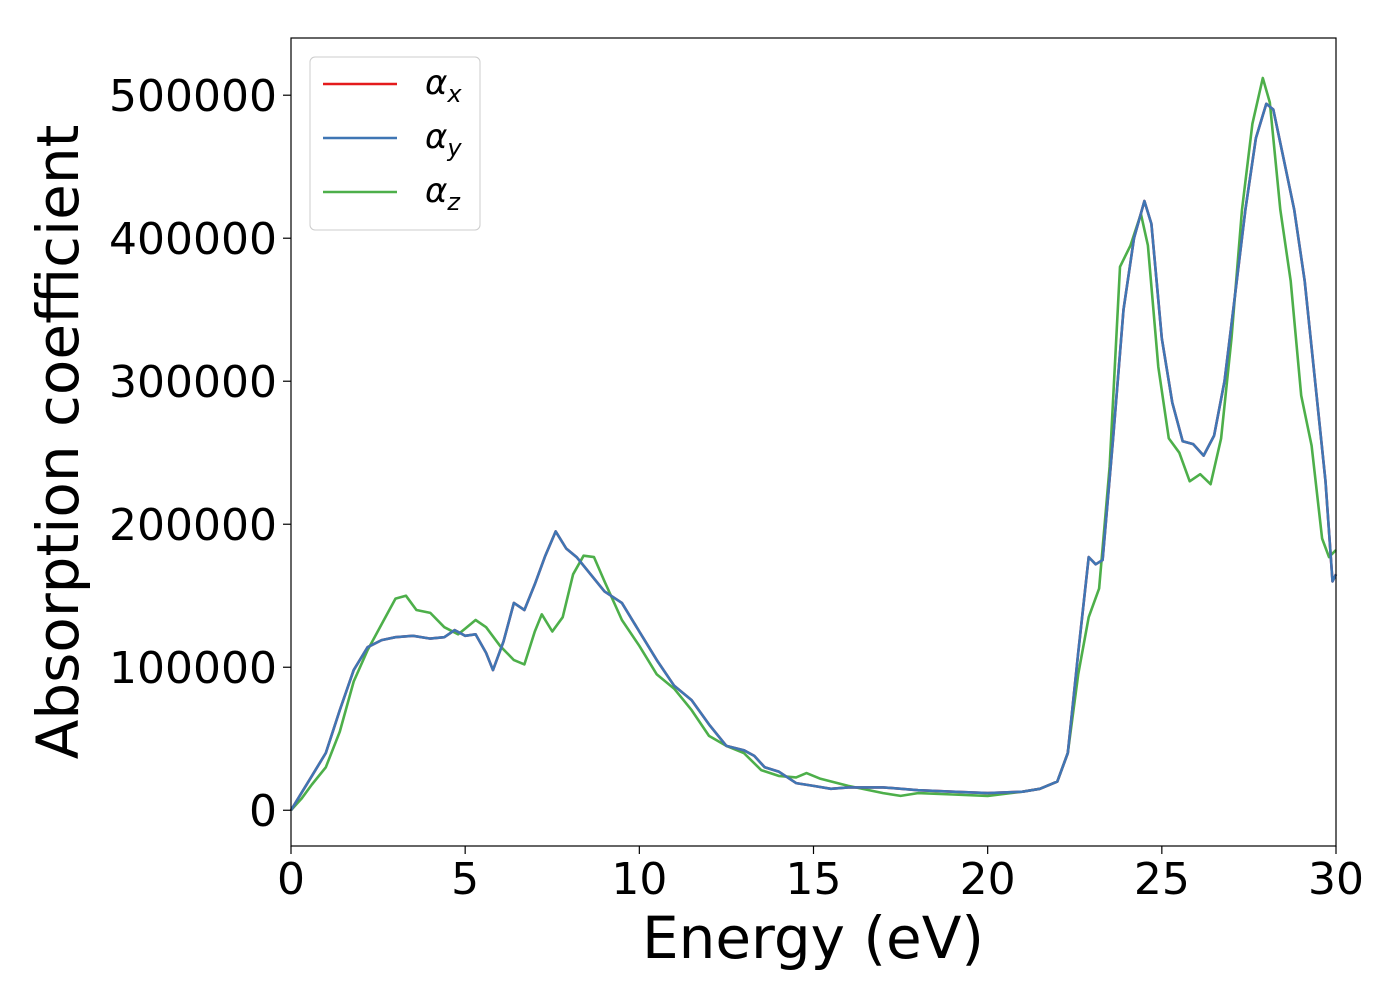 The height and width of the screenshot is (1000, 1400). I want to click on x-tick-label: 20, so click(988, 879).